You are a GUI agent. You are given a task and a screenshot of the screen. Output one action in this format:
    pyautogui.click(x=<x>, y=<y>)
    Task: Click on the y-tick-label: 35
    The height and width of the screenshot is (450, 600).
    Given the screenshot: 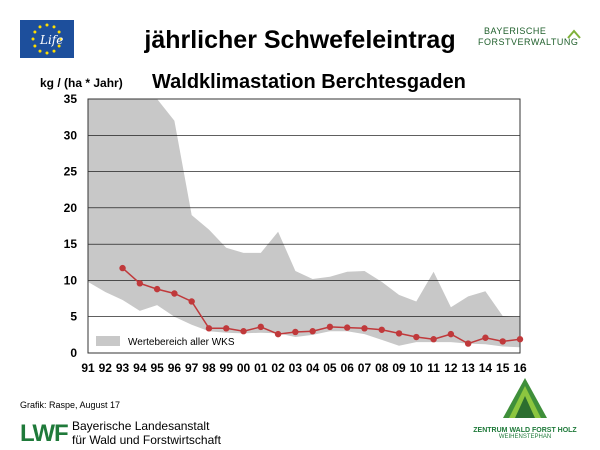 What is the action you would take?
    pyautogui.click(x=71, y=99)
    